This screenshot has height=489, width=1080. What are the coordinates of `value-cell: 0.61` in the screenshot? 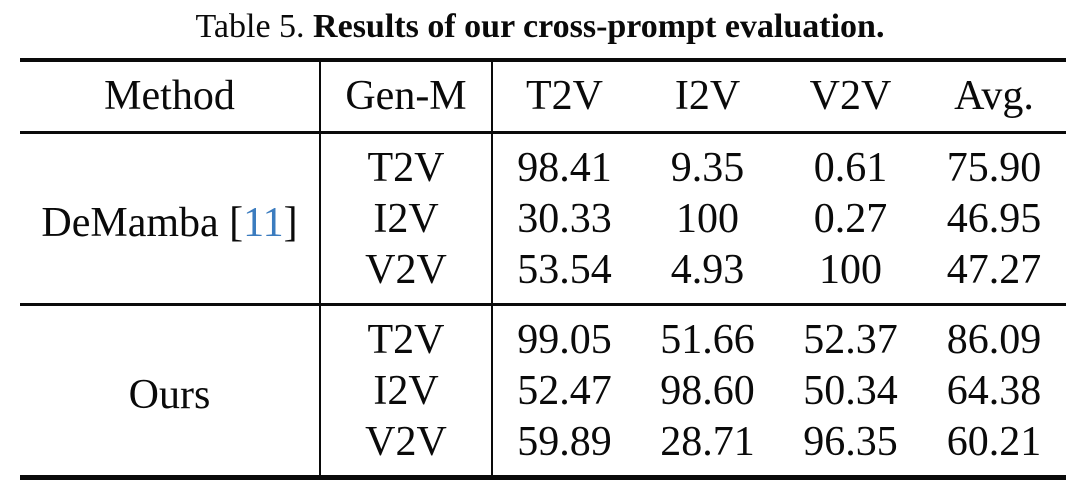 It's located at (850, 168).